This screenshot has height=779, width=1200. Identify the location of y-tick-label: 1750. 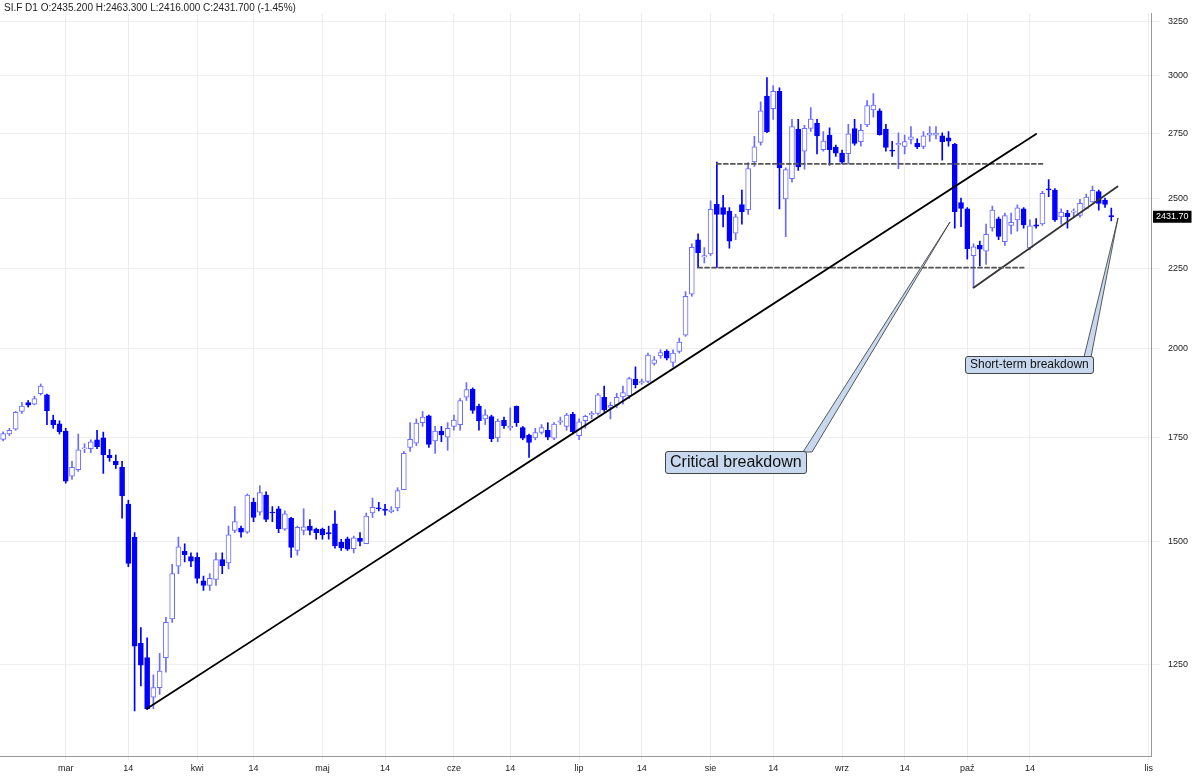
(1178, 437).